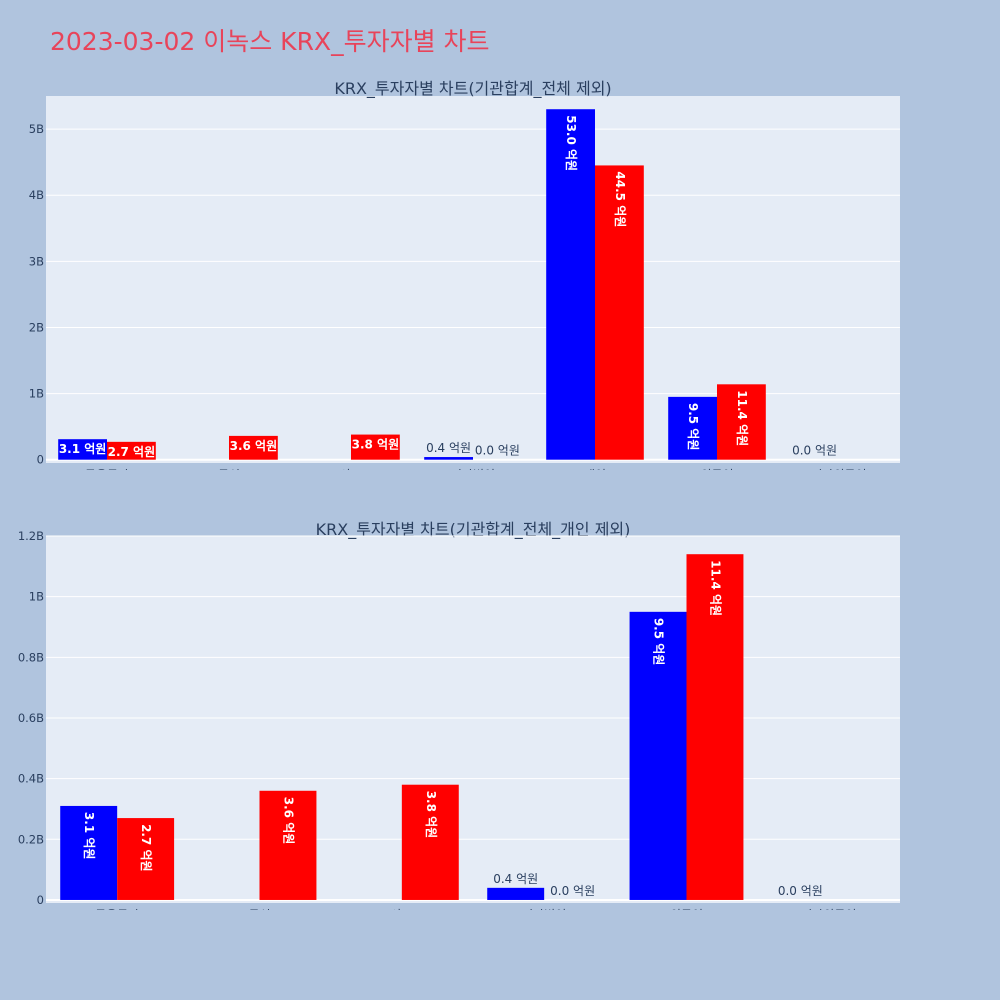 The image size is (1000, 1000). Describe the element at coordinates (36, 261) in the screenshot. I see `y-tick-label: 3B` at that location.